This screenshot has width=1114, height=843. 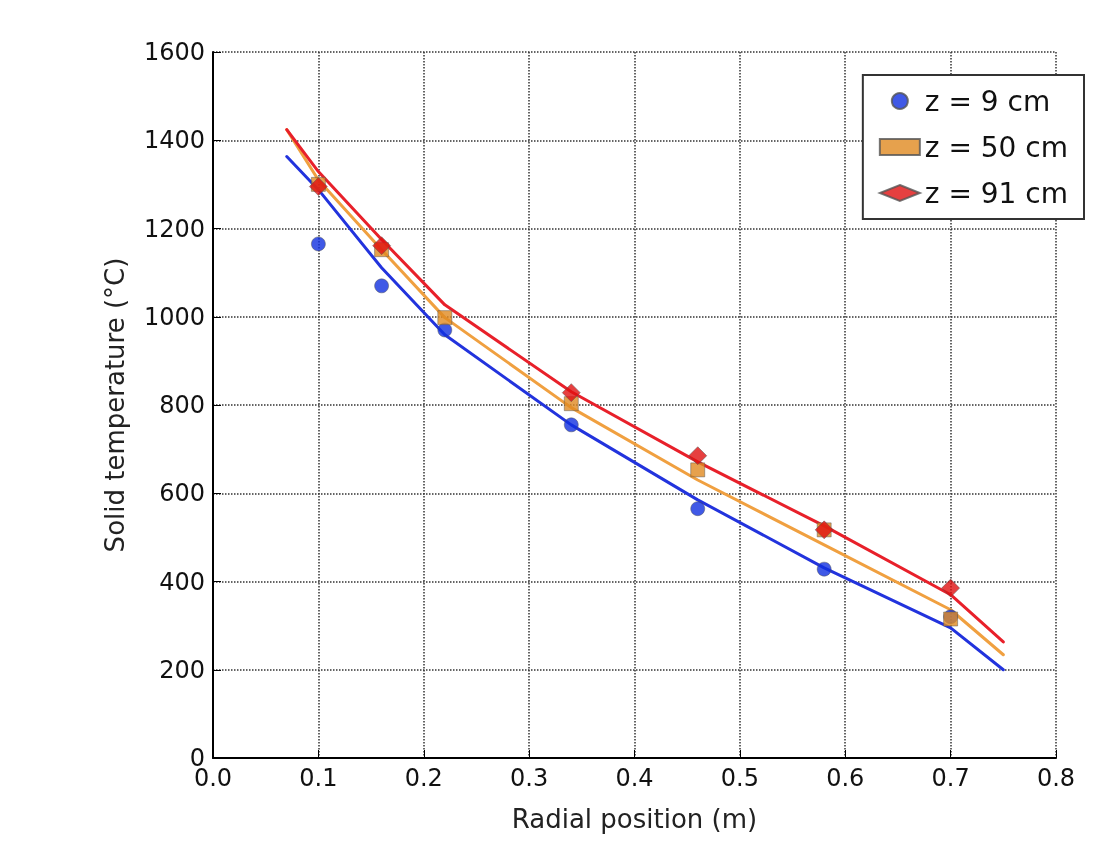 I want to click on y-tick-label: 400, so click(x=182, y=581).